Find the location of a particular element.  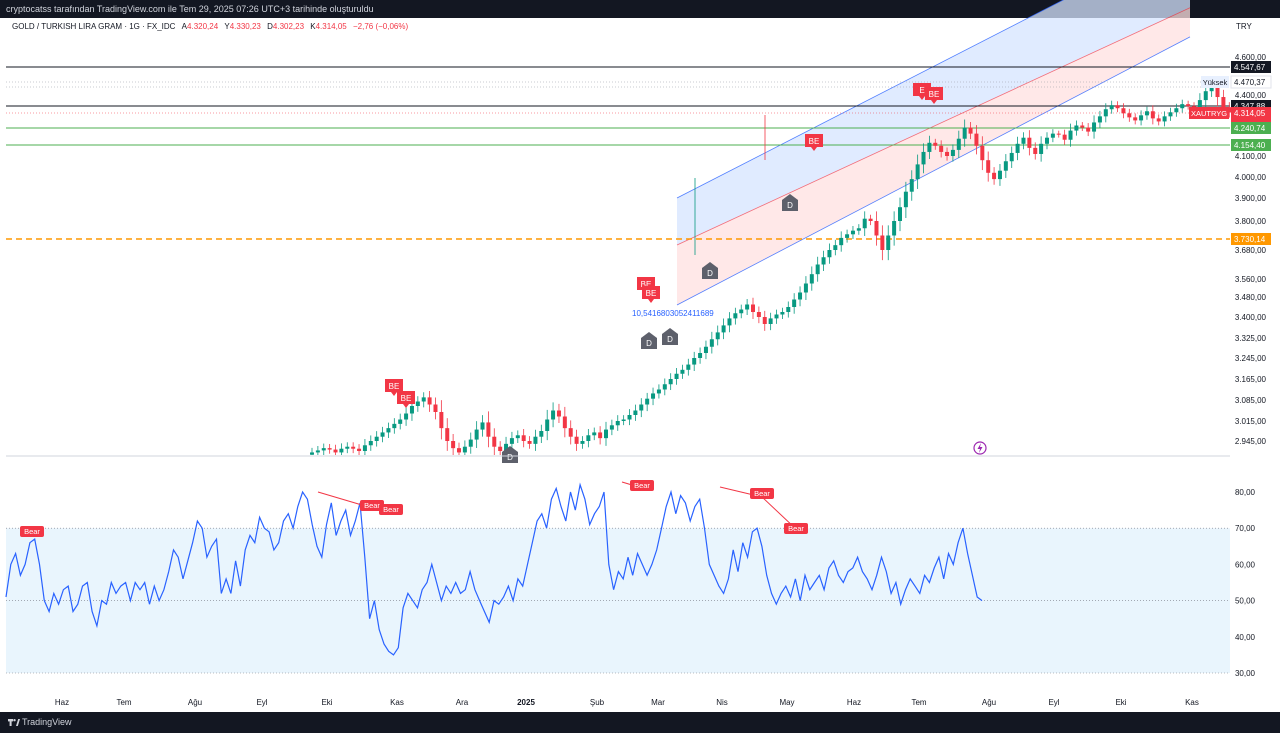

time-tick-label: Haz is located at coordinates (854, 702).